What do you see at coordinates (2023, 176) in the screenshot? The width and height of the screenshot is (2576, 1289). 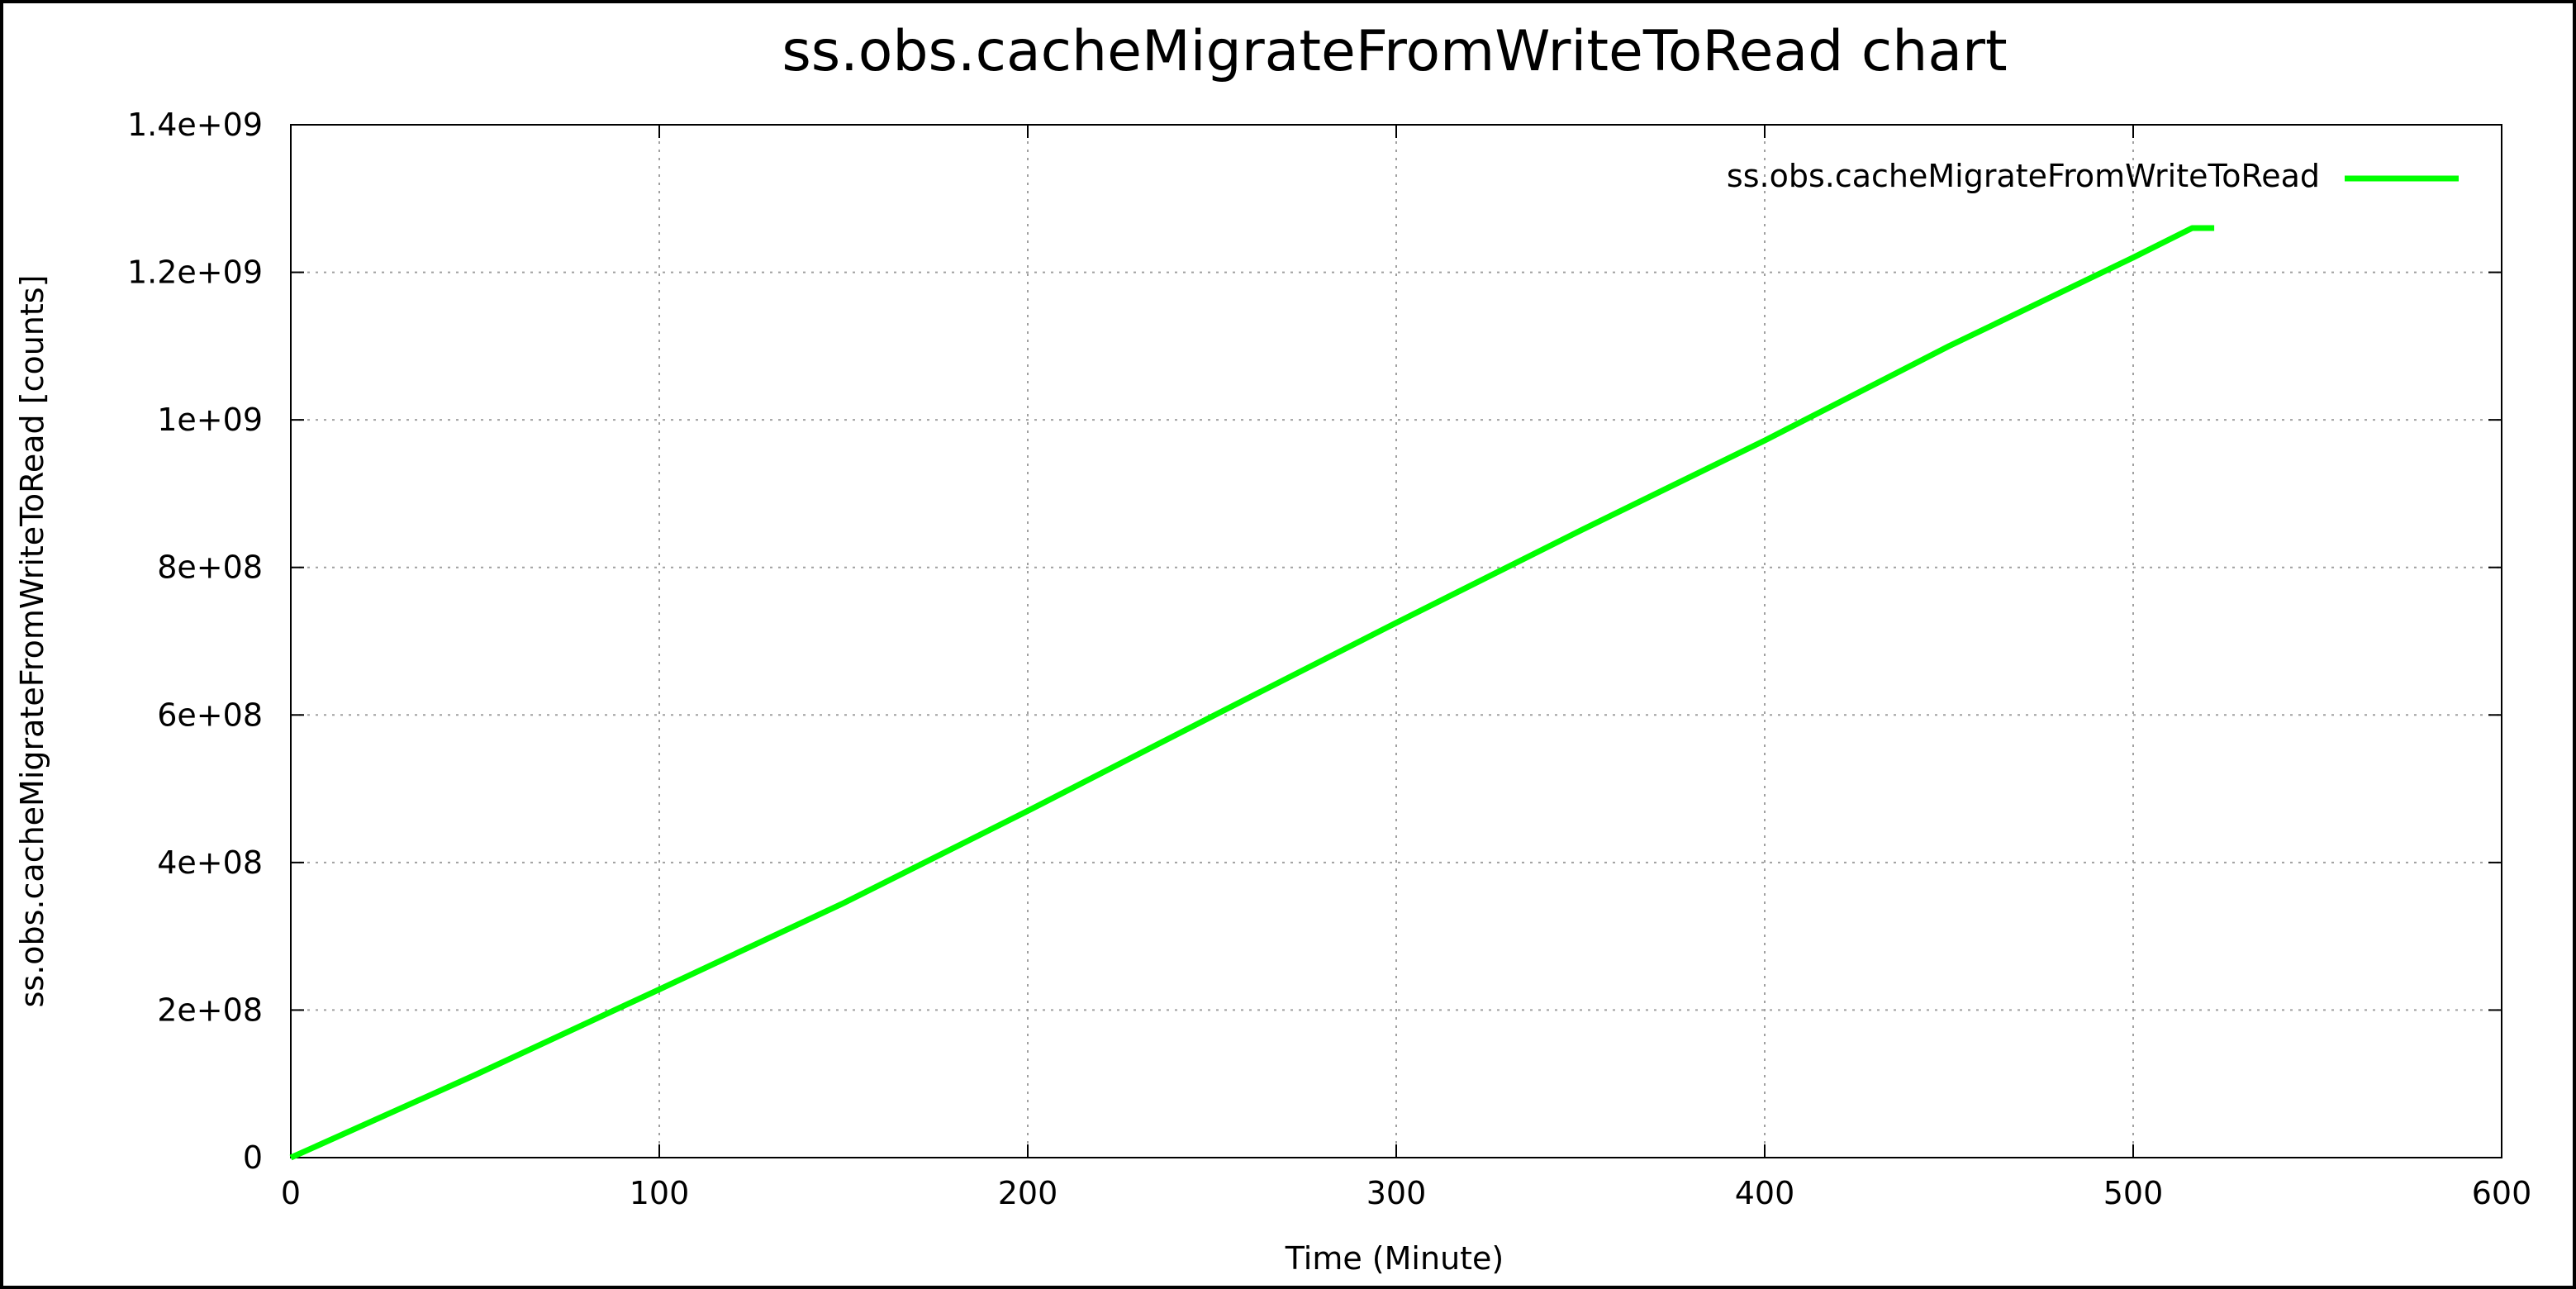 I see `legend-label: ss.obs.cacheMigrateFromWriteToRead` at bounding box center [2023, 176].